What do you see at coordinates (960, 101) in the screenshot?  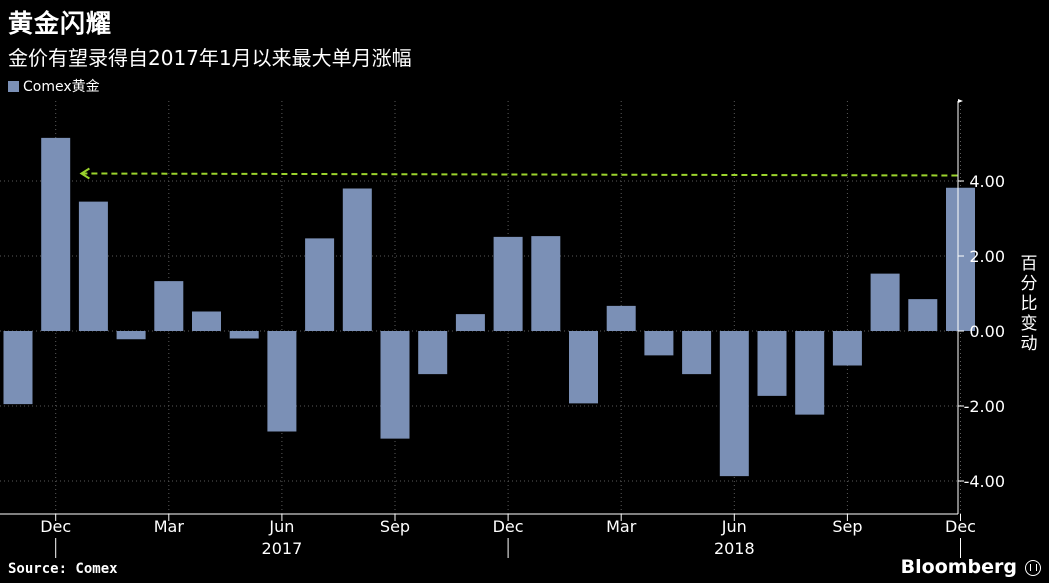 I see `y-axis-arrow-icon` at bounding box center [960, 101].